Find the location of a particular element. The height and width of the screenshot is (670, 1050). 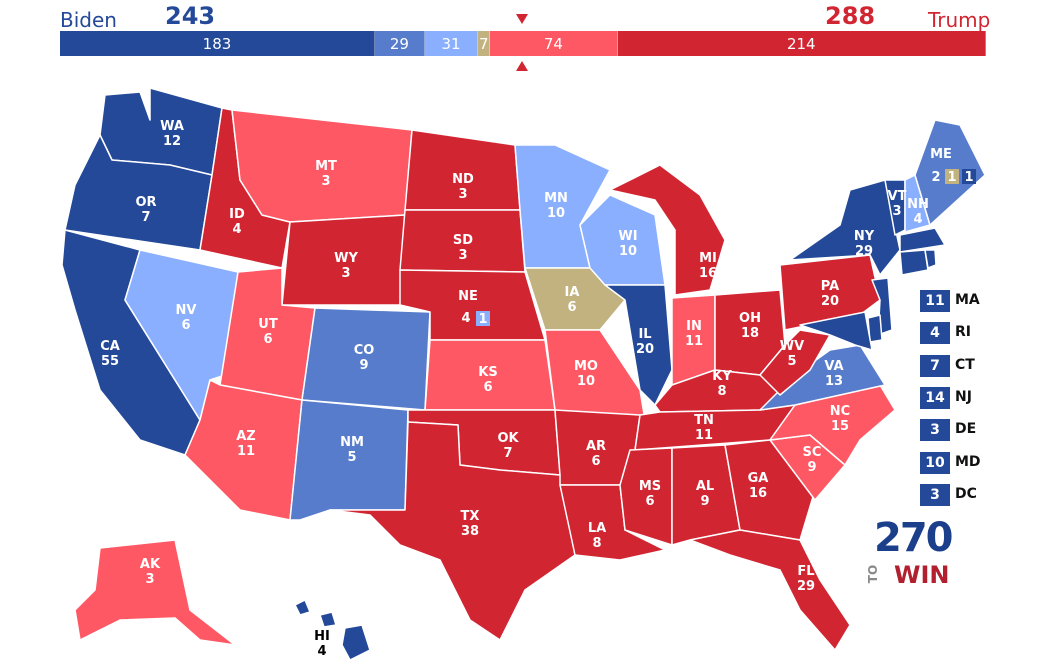

state-label-ks: KS is located at coordinates (487, 372).